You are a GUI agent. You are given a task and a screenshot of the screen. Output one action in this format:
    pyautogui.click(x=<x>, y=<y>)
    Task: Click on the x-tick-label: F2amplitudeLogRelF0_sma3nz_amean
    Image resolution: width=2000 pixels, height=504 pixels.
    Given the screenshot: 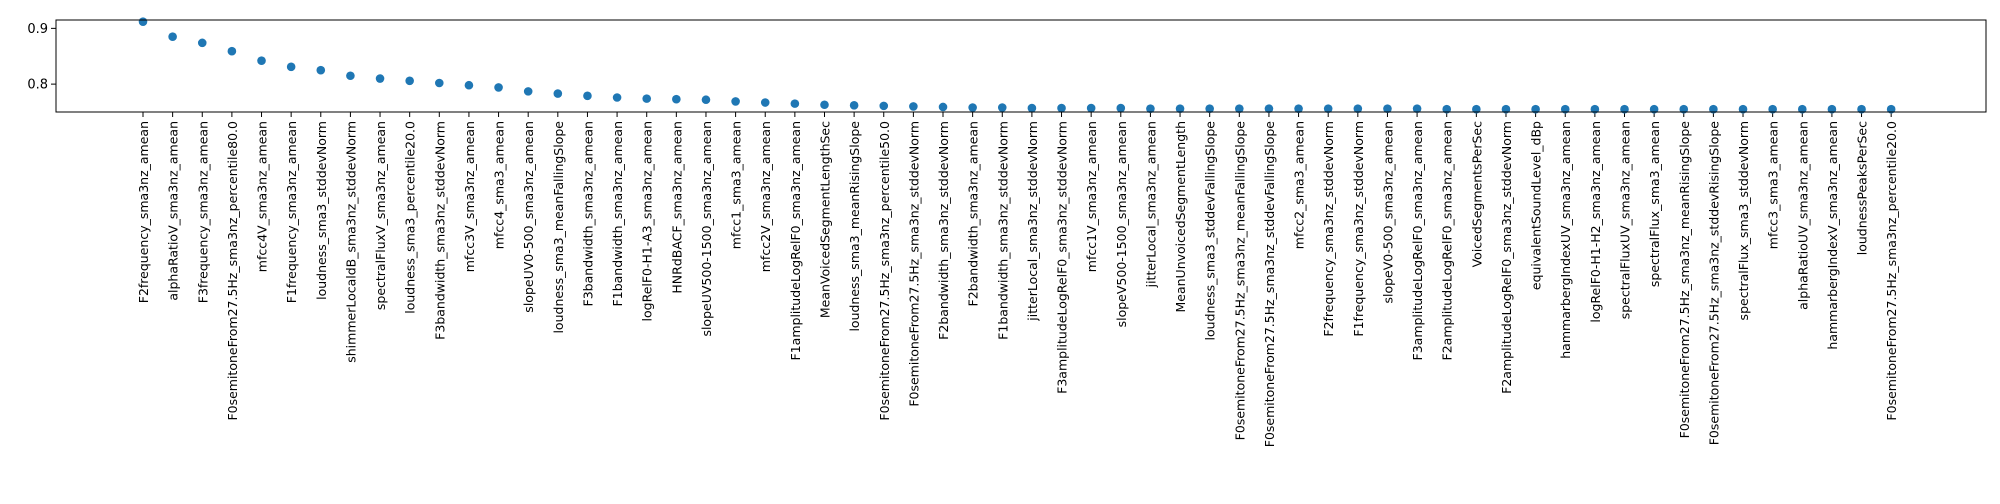 What is the action you would take?
    pyautogui.click(x=1447, y=240)
    